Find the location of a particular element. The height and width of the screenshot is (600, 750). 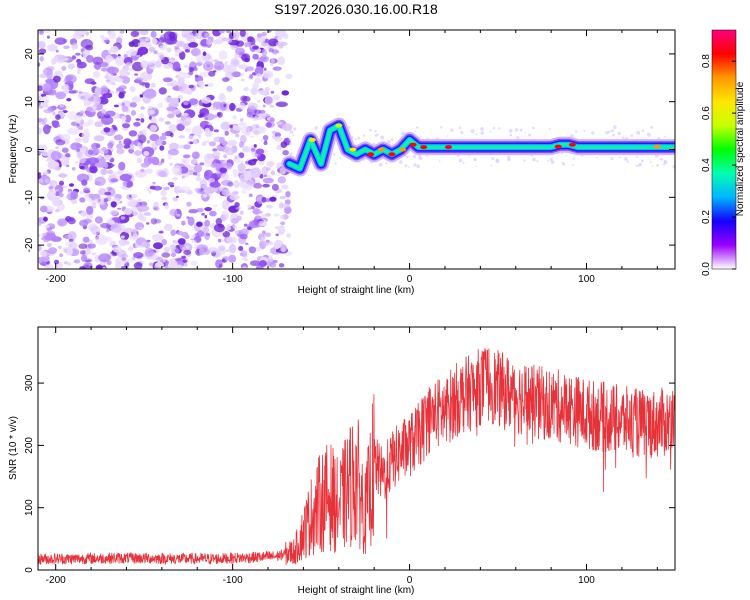

spectrogram-x-tick-label: -200 is located at coordinates (56, 279).